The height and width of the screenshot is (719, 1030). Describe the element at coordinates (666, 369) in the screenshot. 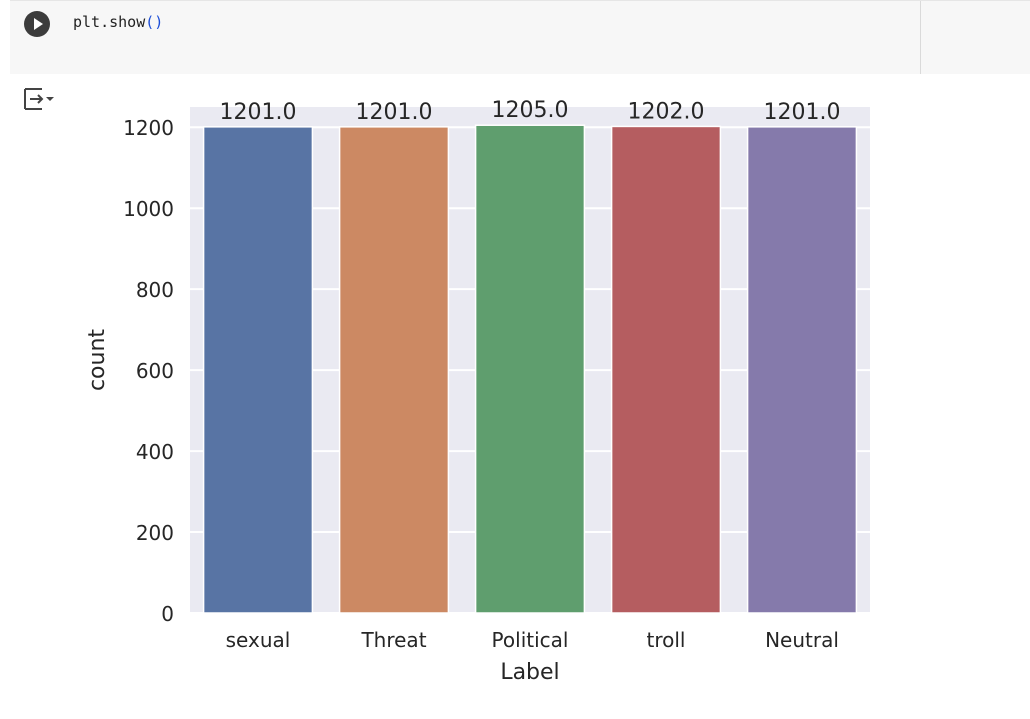

I see `bar-troll` at that location.